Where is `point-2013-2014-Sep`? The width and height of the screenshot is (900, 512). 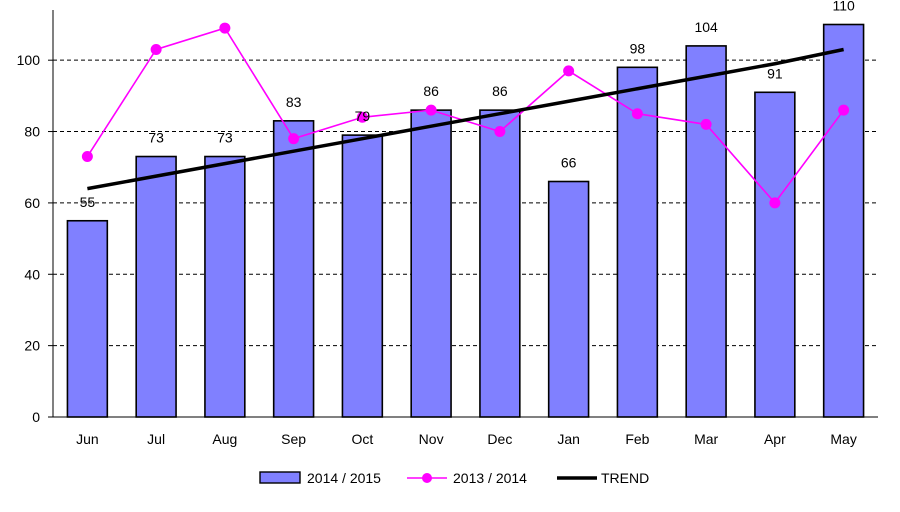
point-2013-2014-Sep is located at coordinates (294, 139).